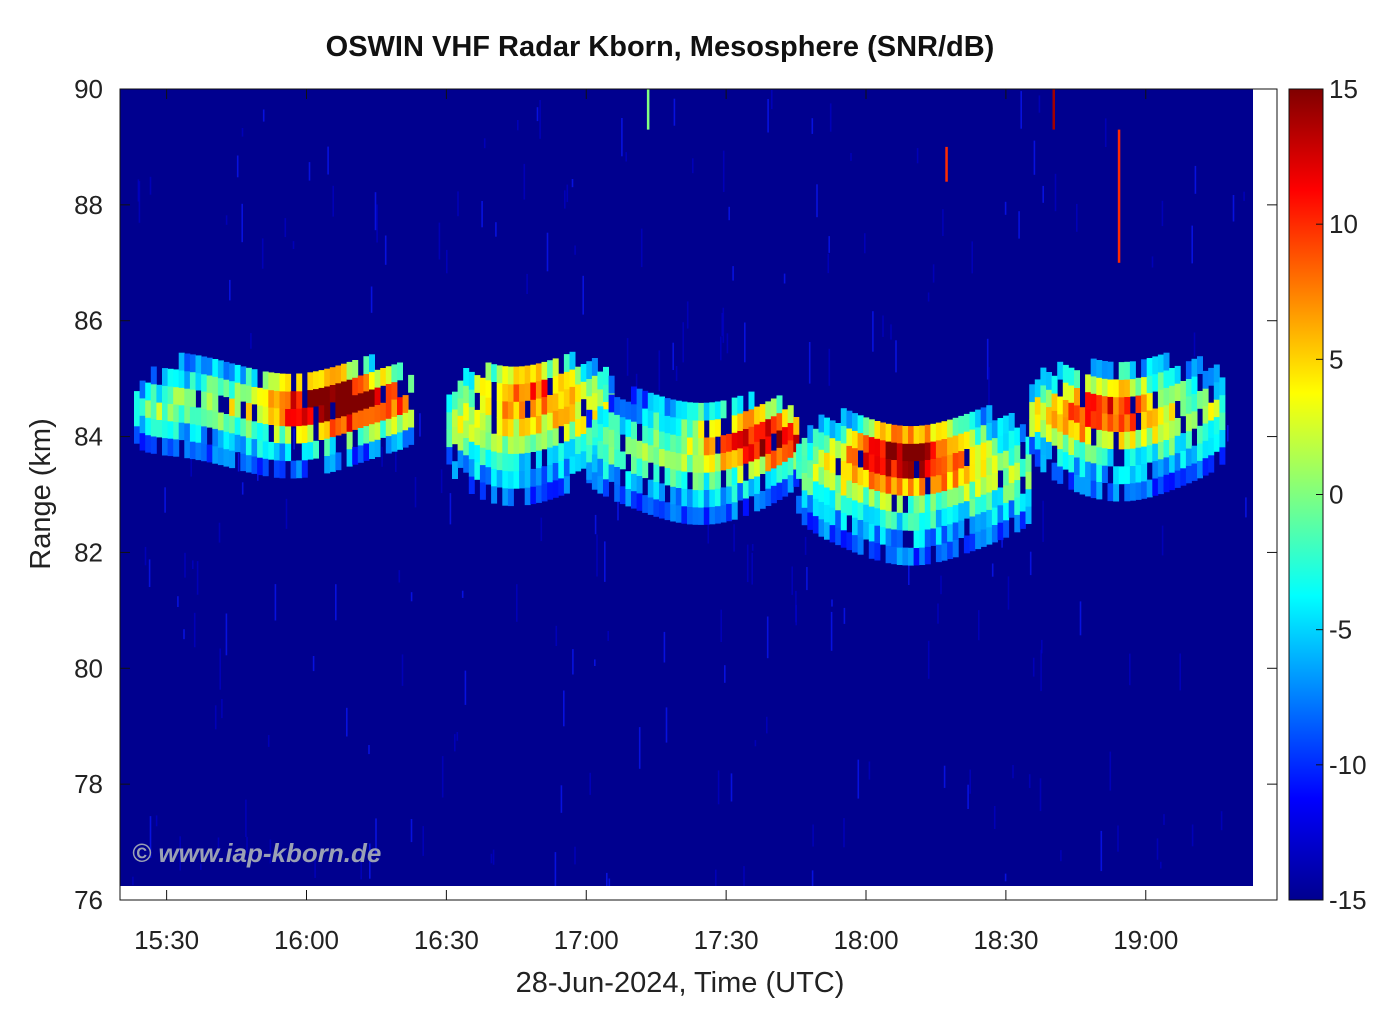  I want to click on x-tick-label: 17:00, so click(586, 940).